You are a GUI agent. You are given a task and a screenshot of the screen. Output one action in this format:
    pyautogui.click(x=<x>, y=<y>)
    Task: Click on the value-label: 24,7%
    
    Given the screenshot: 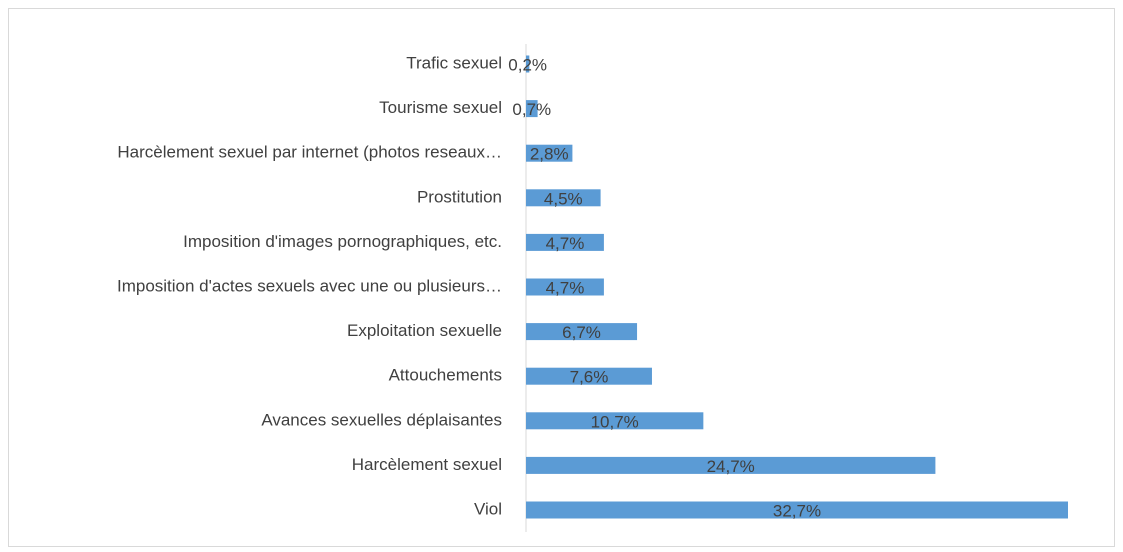 What is the action you would take?
    pyautogui.click(x=731, y=466)
    